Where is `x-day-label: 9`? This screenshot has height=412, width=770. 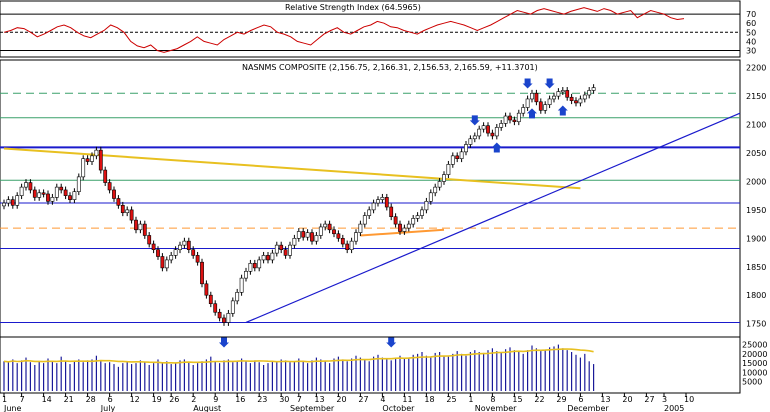 x-day-label: 9 is located at coordinates (215, 399).